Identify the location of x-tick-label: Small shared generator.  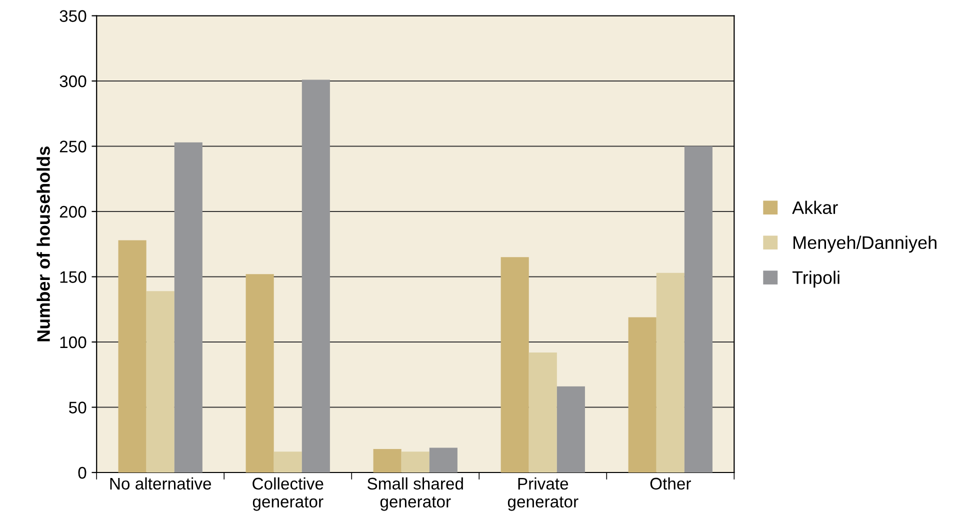
(415, 494).